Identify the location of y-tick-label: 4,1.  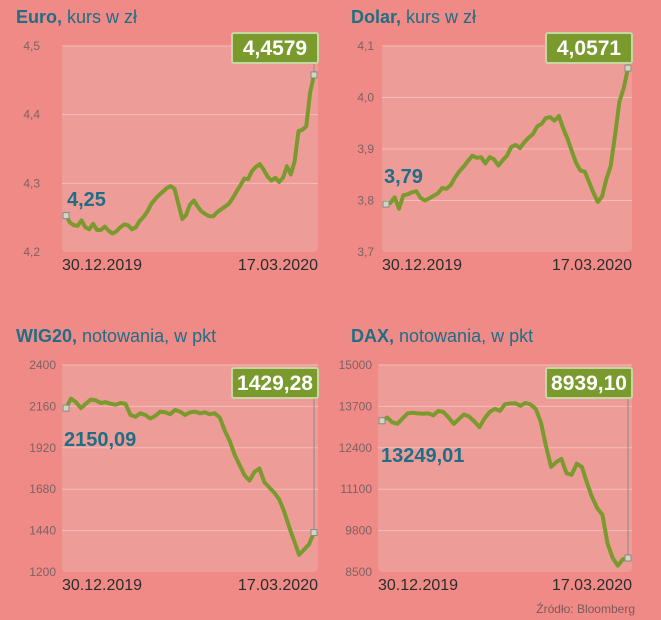
(365, 46).